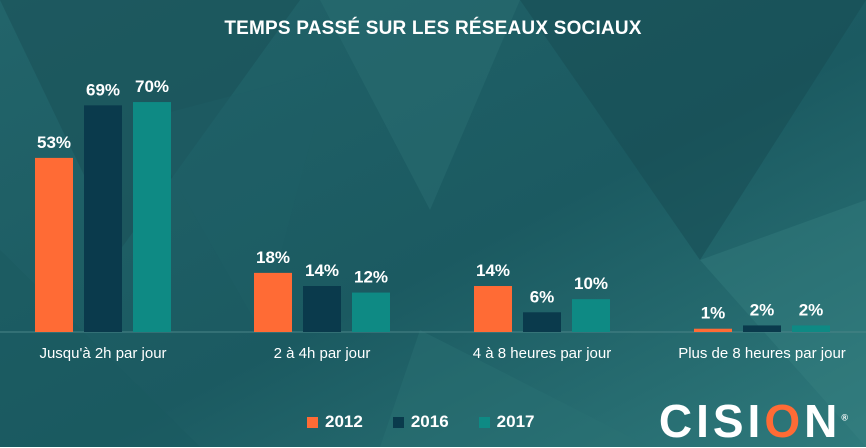  Describe the element at coordinates (433, 28) in the screenshot. I see `chart-title: TEMPS PASSÉ SUR LES RÉSEAUX SOCIAUX` at that location.